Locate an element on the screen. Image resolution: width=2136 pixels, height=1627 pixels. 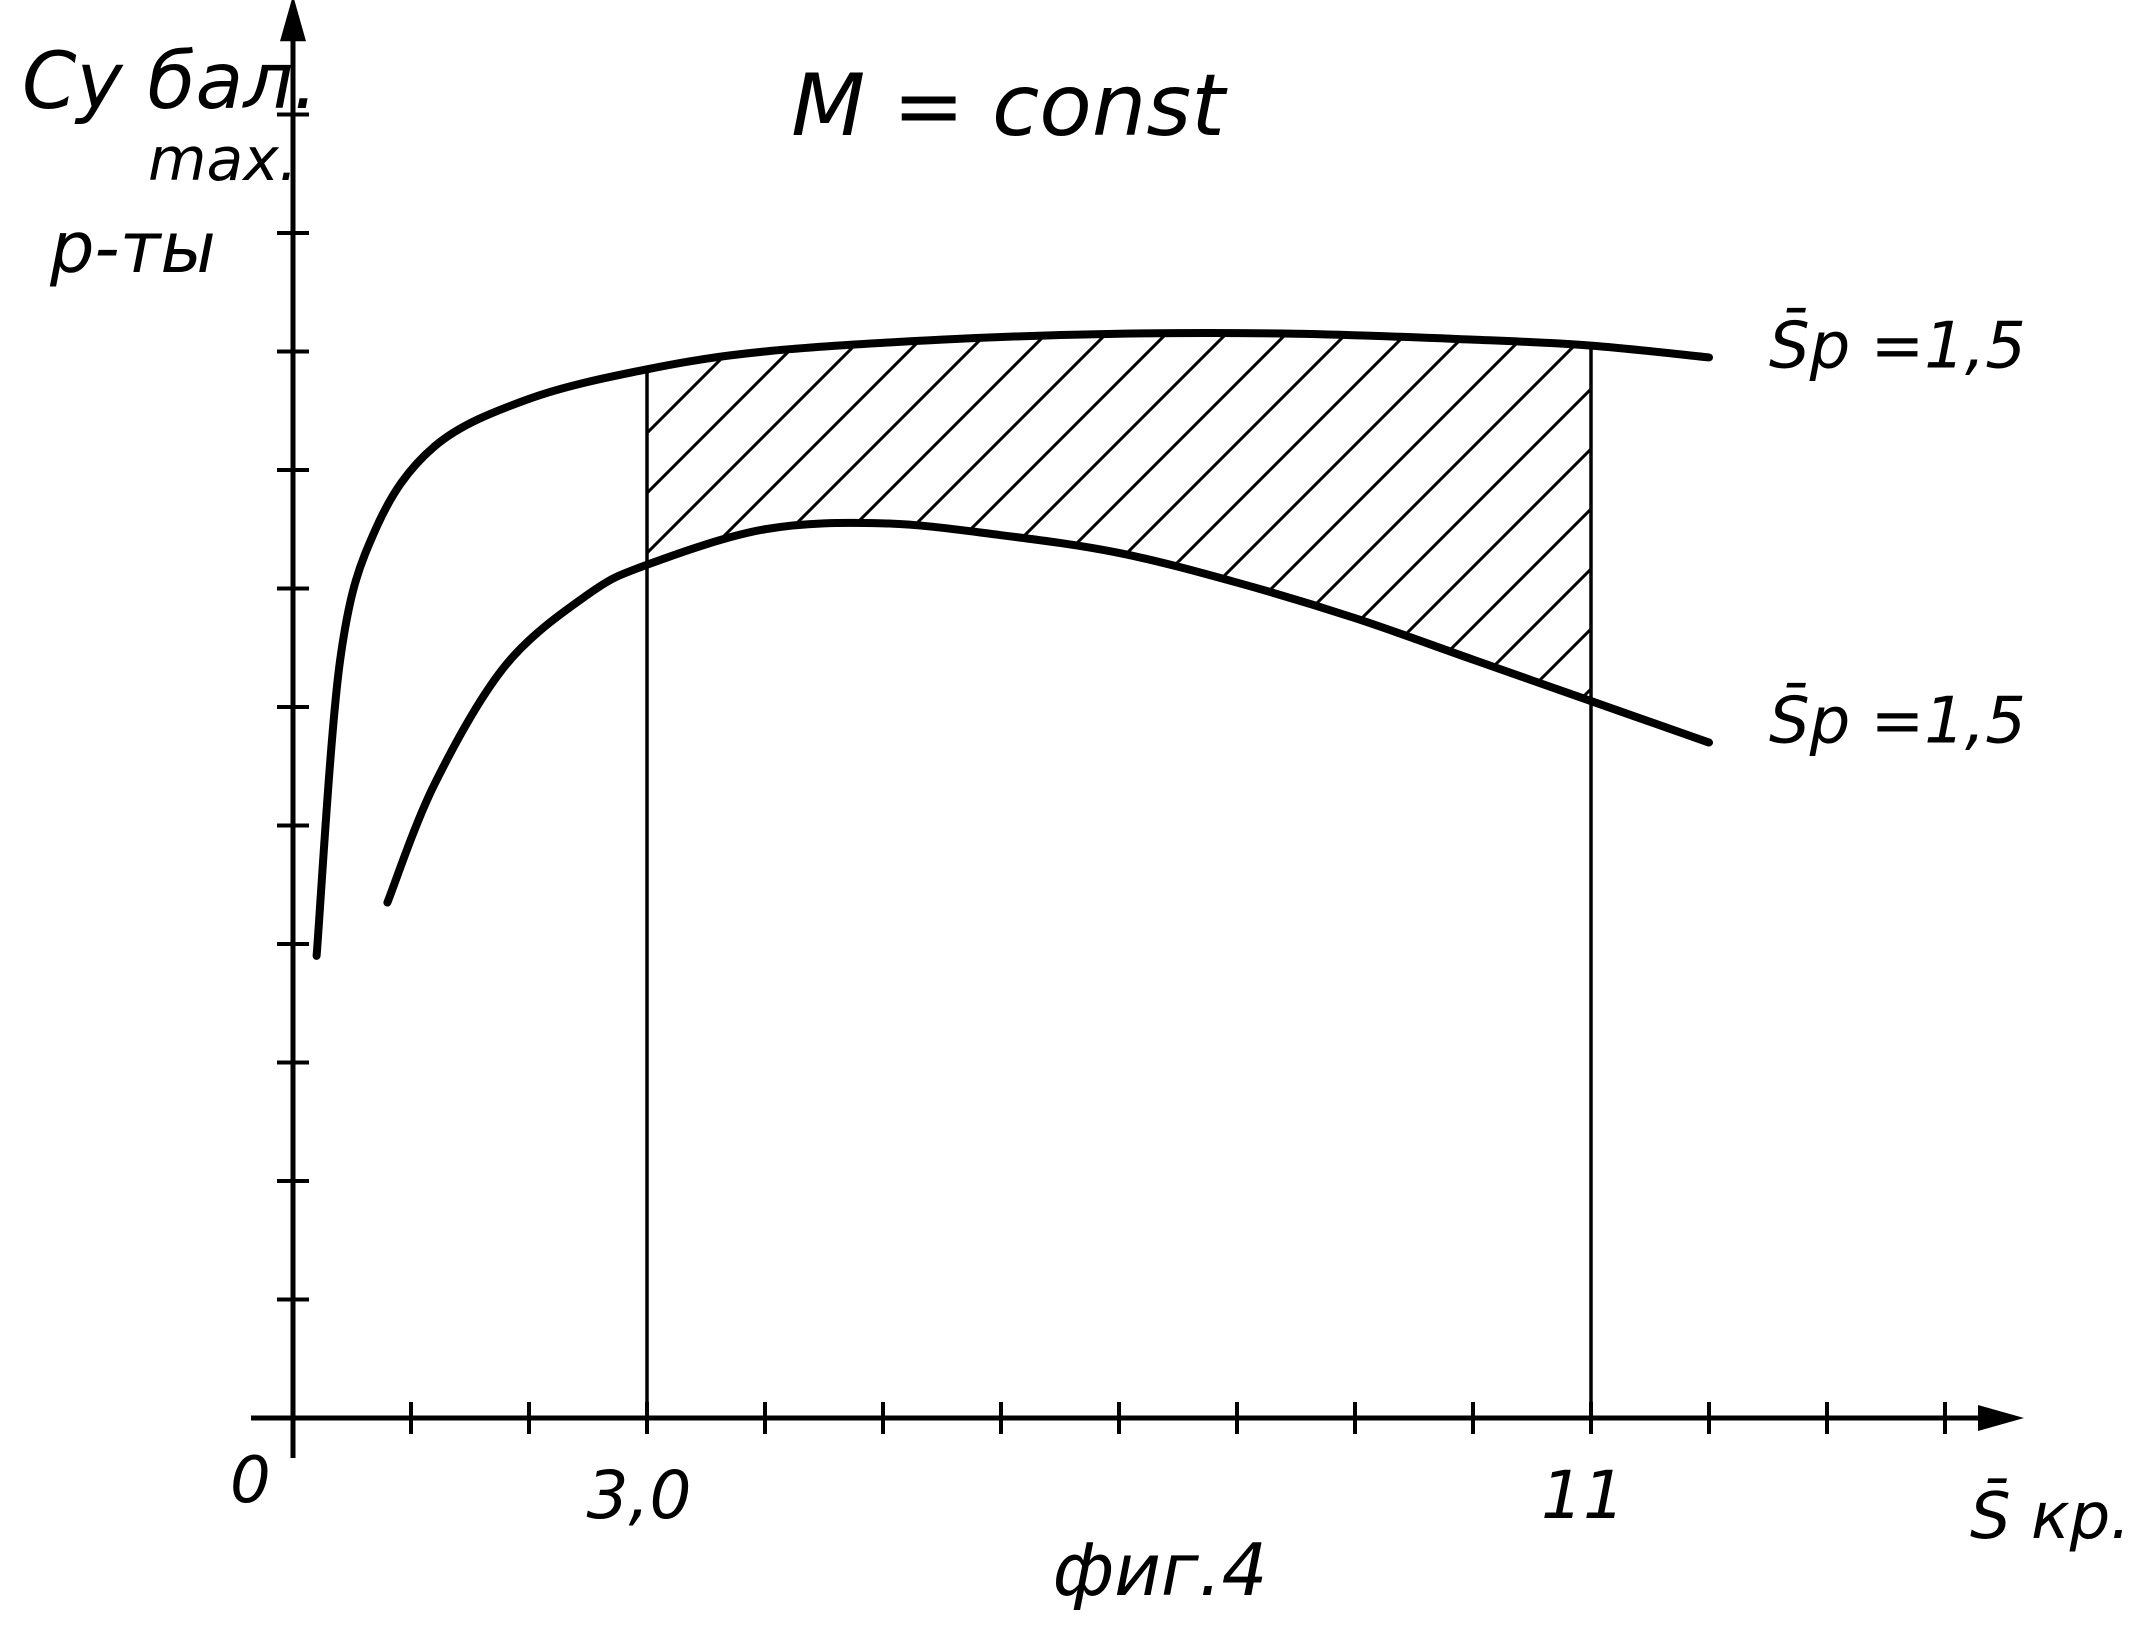
x-axis-label: S̄ кр. is located at coordinates (2050, 1516).